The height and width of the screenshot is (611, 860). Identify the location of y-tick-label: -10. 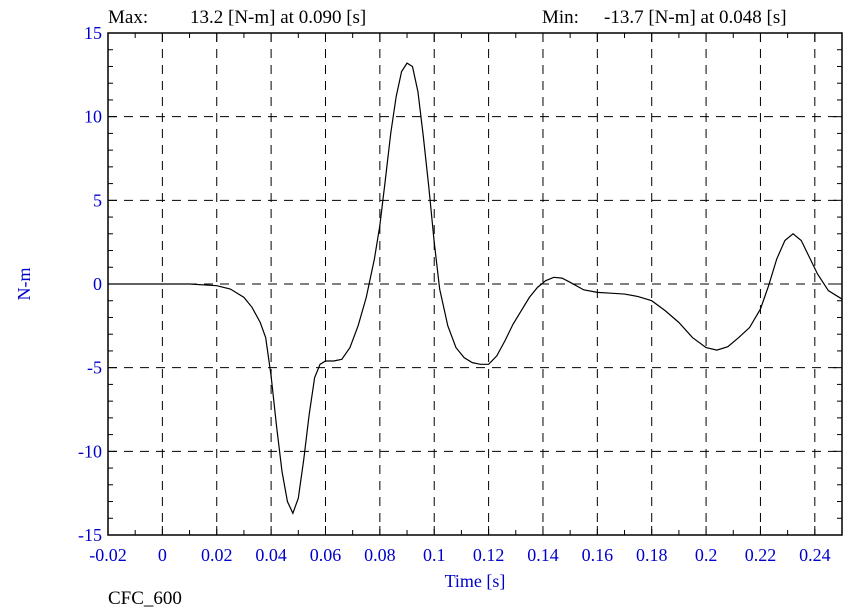
(90, 451).